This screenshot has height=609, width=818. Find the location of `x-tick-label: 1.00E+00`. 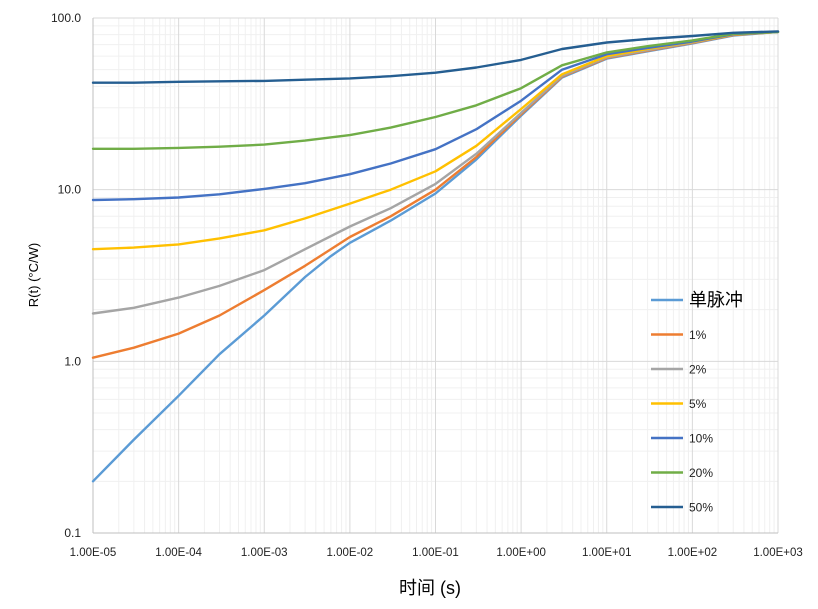

x-tick-label: 1.00E+00 is located at coordinates (521, 553).